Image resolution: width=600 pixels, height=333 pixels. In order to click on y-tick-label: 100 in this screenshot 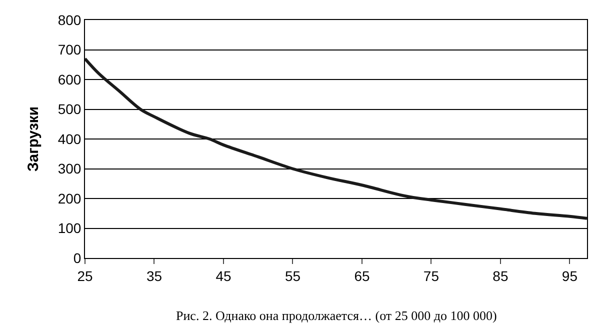, I will do `click(70, 228)`.